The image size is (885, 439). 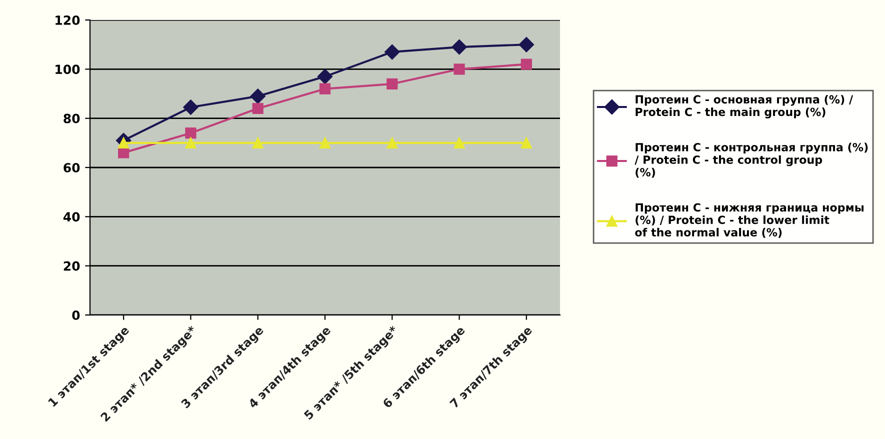 What do you see at coordinates (72, 266) in the screenshot?
I see `y-tick-label: 20` at bounding box center [72, 266].